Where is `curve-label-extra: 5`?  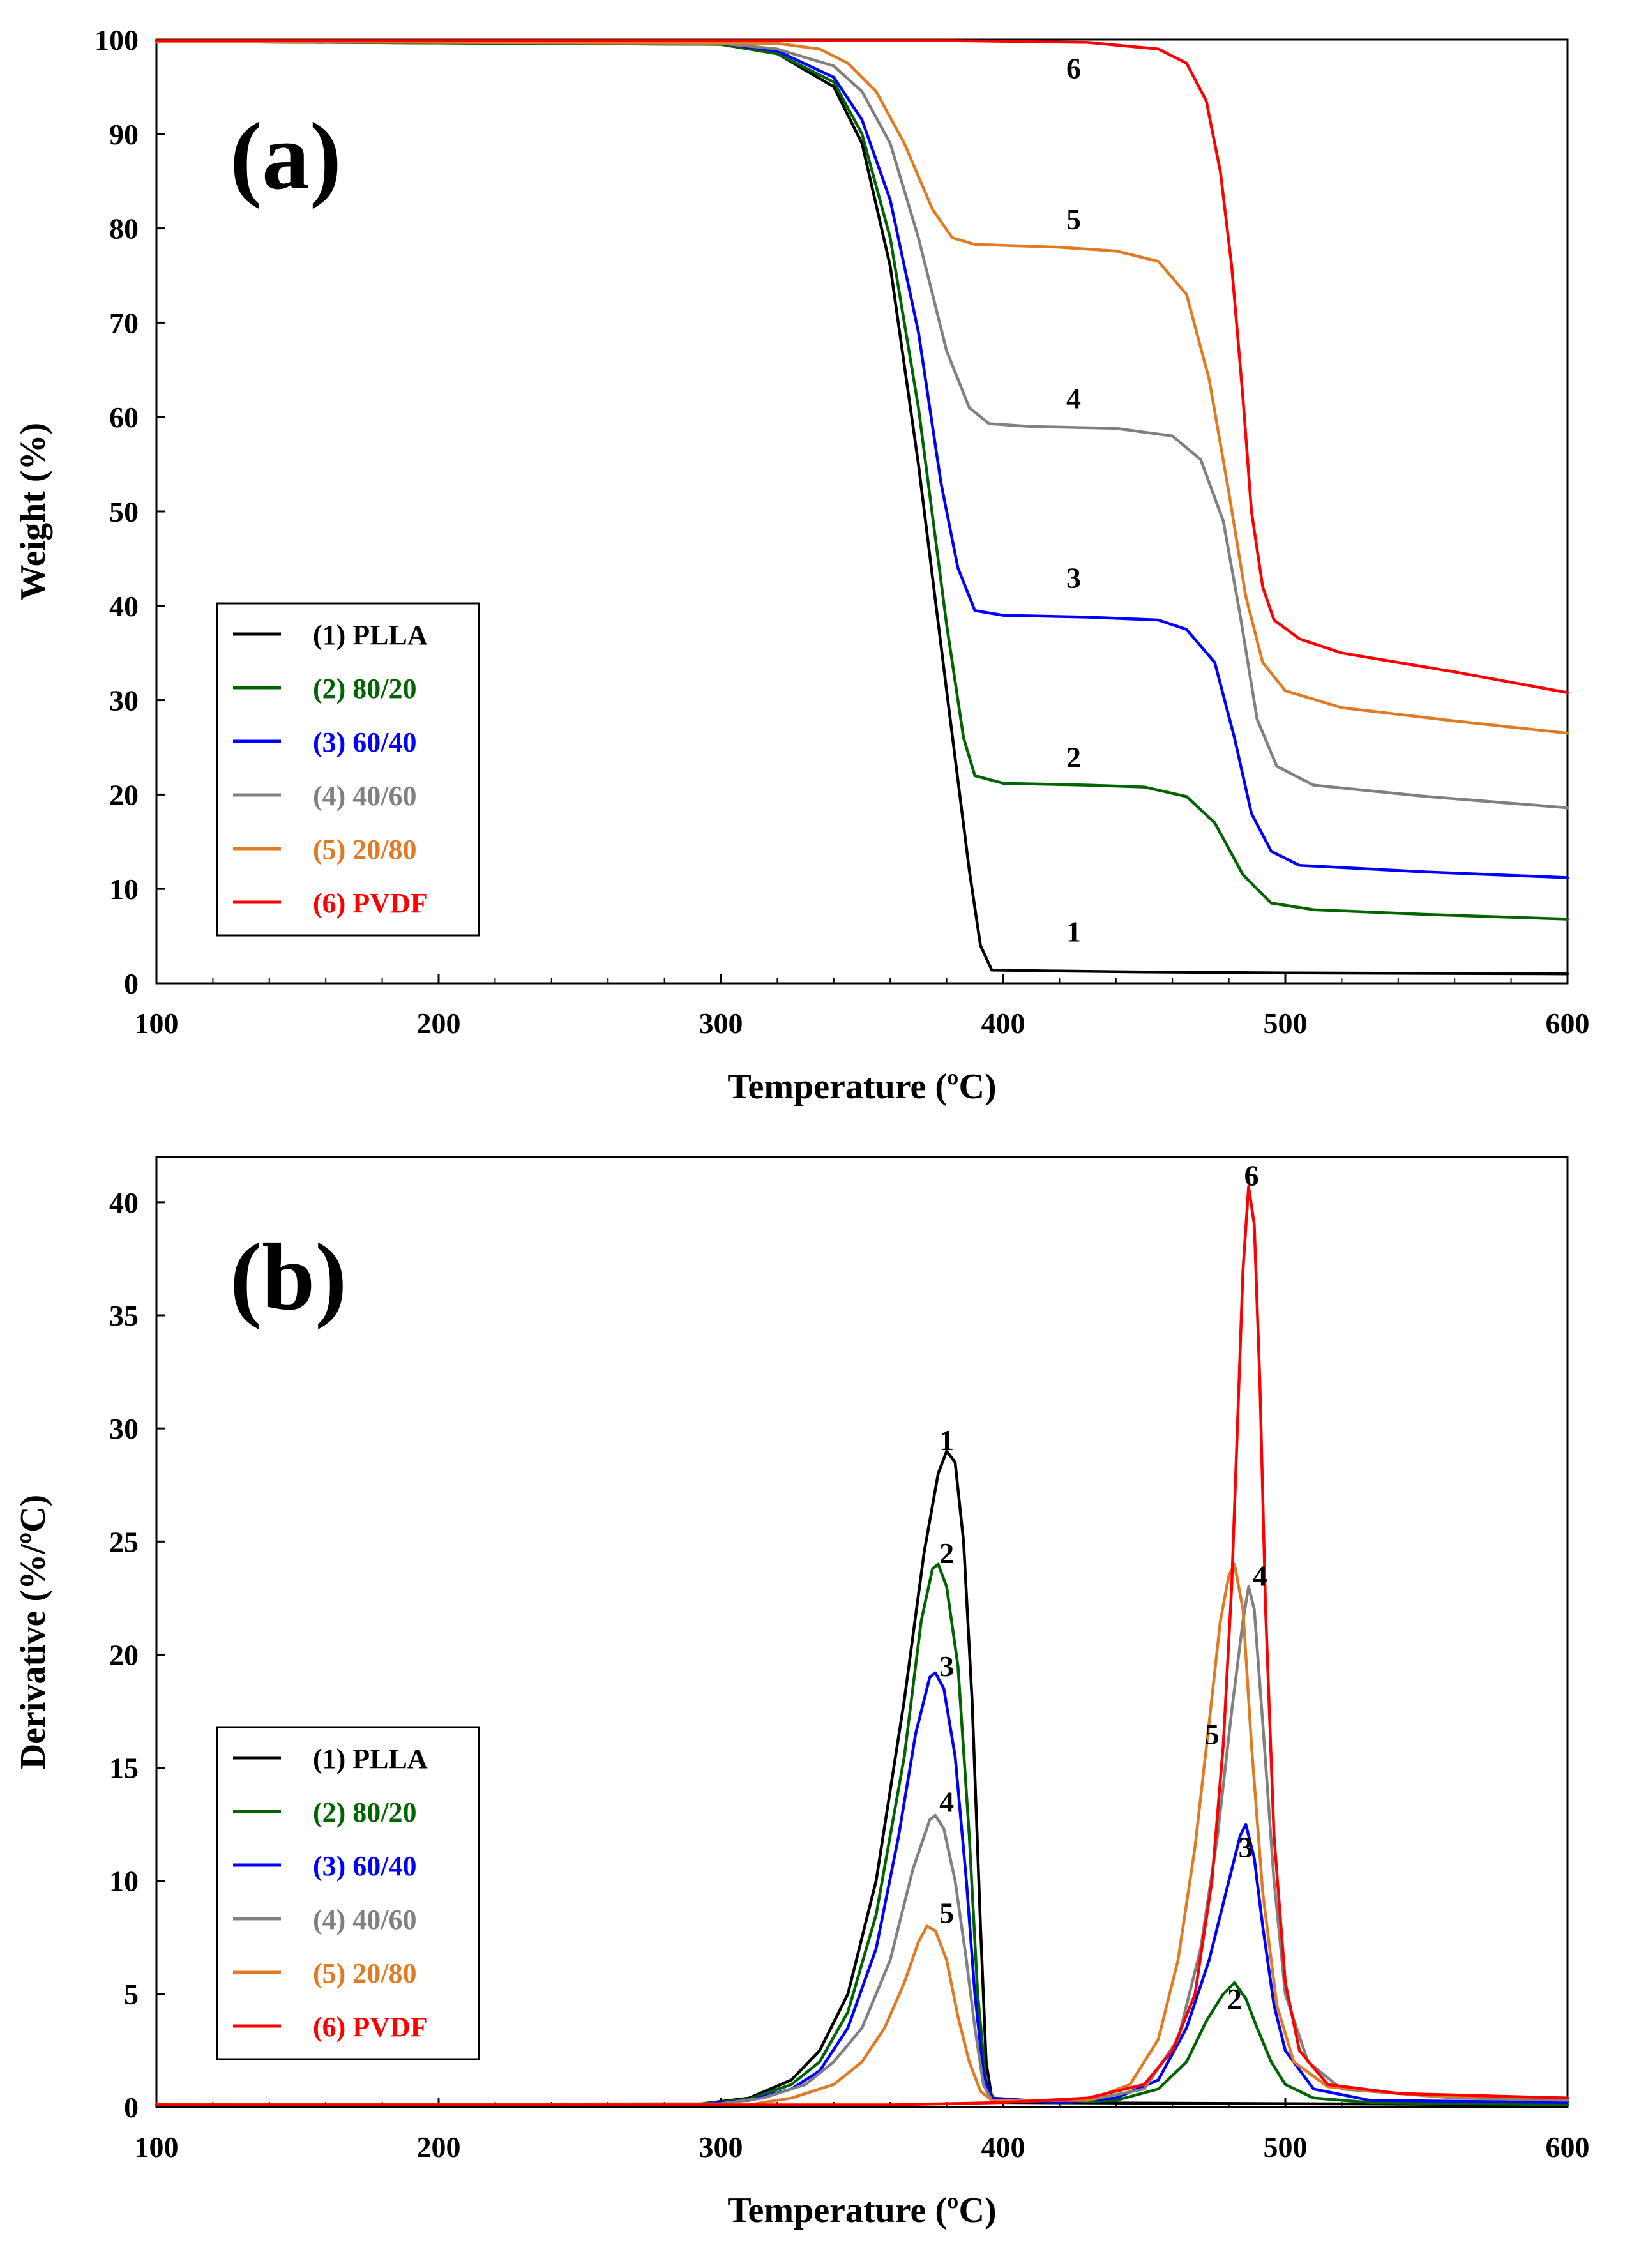
curve-label-extra: 5 is located at coordinates (1212, 1734).